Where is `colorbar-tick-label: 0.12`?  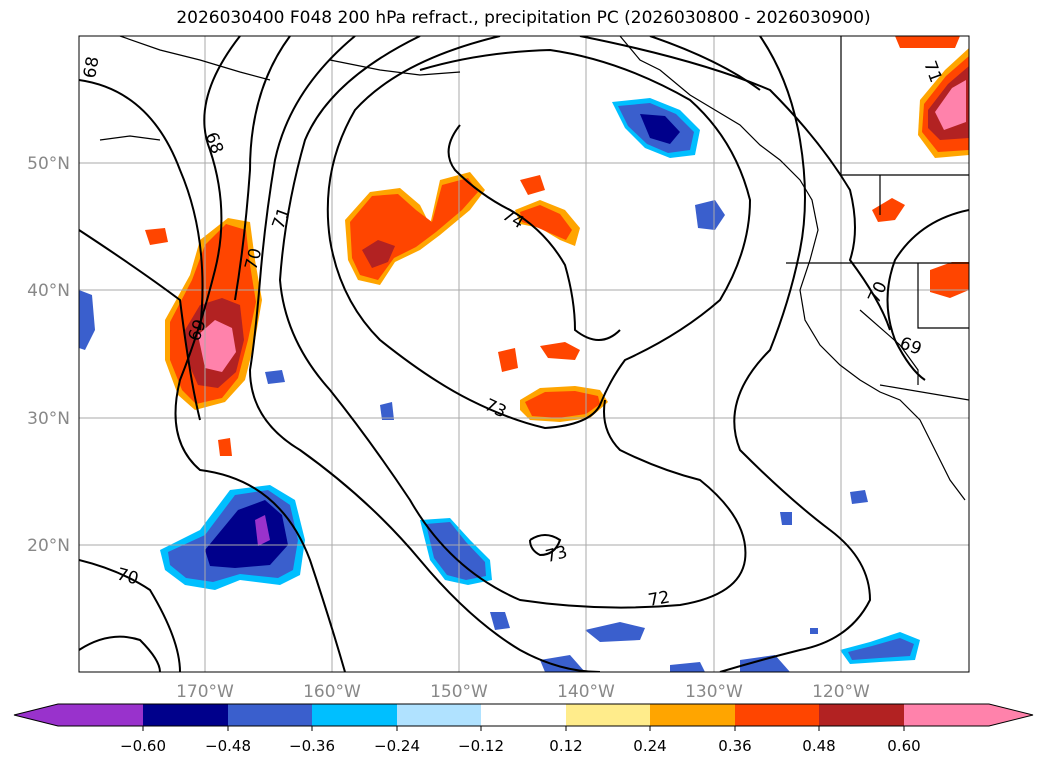
colorbar-tick-label: 0.12 is located at coordinates (565, 746).